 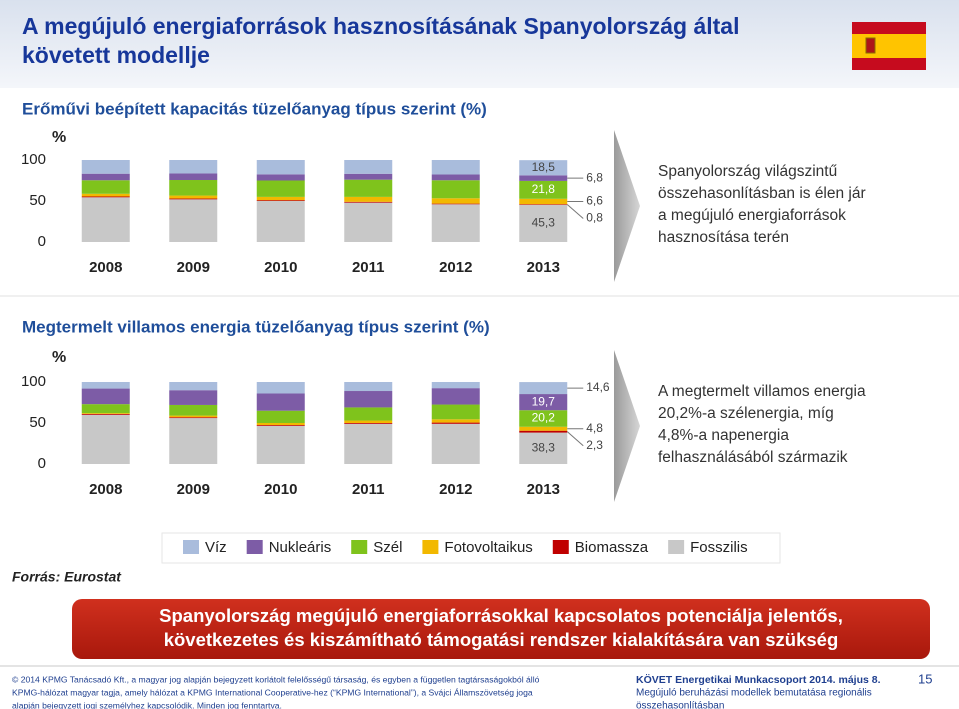 I want to click on x-tick-label: 2010, so click(x=280, y=267).